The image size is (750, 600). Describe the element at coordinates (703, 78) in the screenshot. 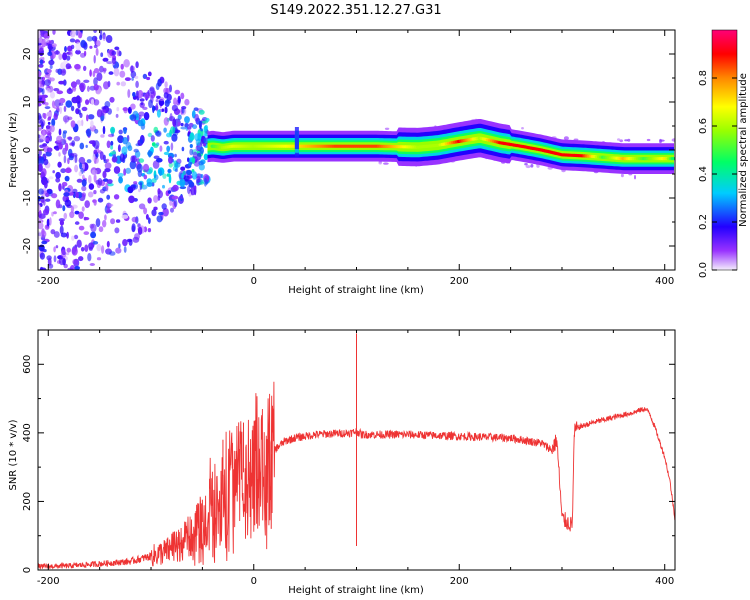

I see `colorbar-tick-label: 0.8` at that location.